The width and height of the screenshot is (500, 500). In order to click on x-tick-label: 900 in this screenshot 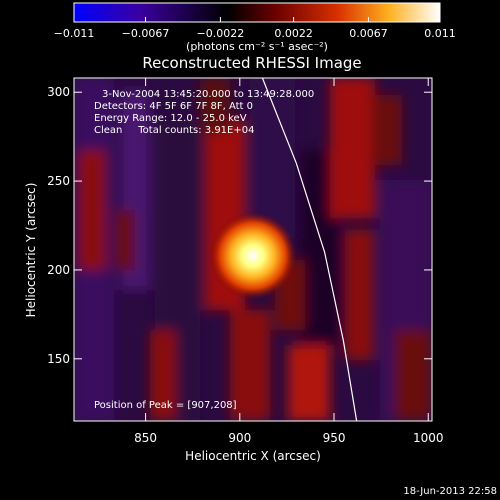, I will do `click(239, 438)`.